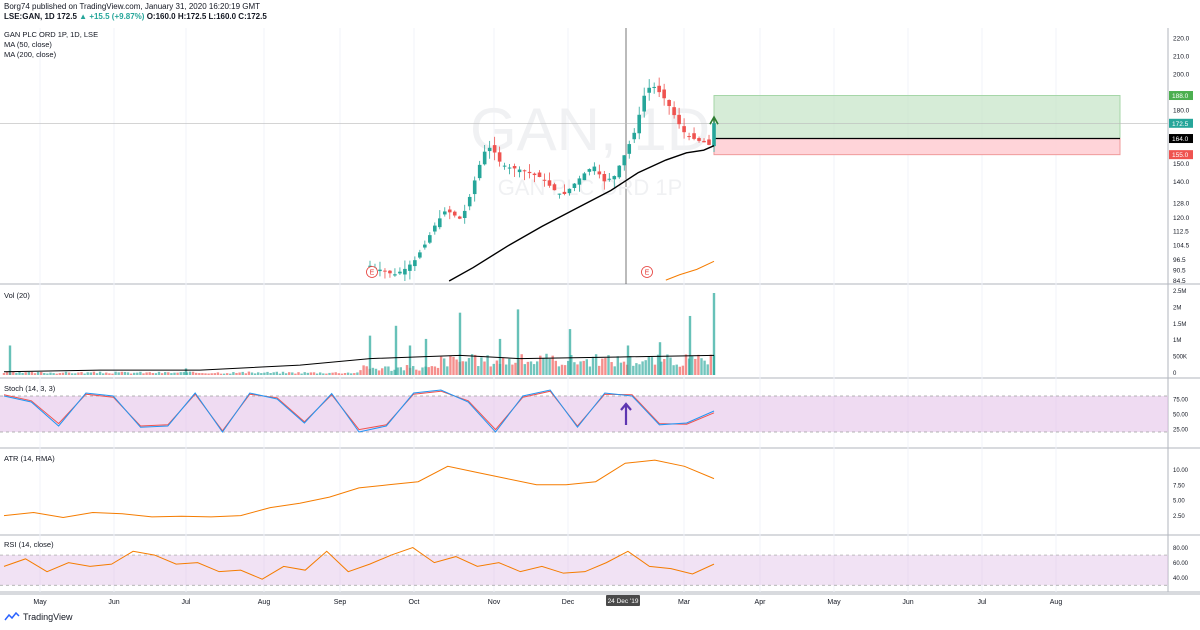  I want to click on rsi-pane, so click(584, 566).